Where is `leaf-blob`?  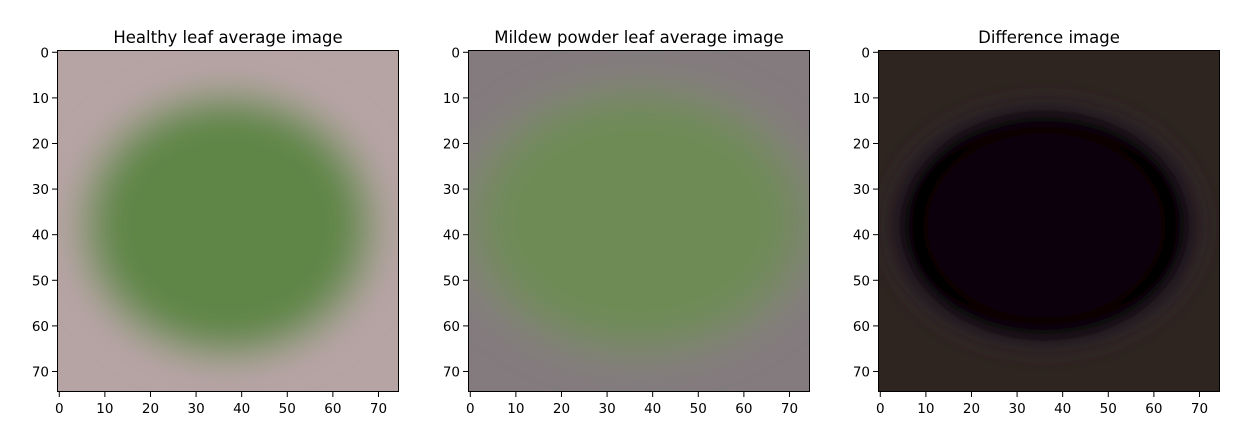 leaf-blob is located at coordinates (1044, 225).